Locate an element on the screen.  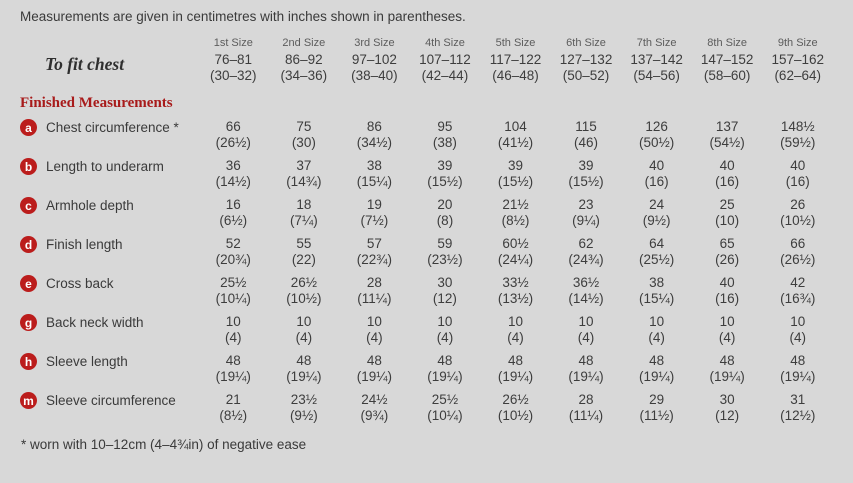
cm-value: 36 is located at coordinates (233, 165).